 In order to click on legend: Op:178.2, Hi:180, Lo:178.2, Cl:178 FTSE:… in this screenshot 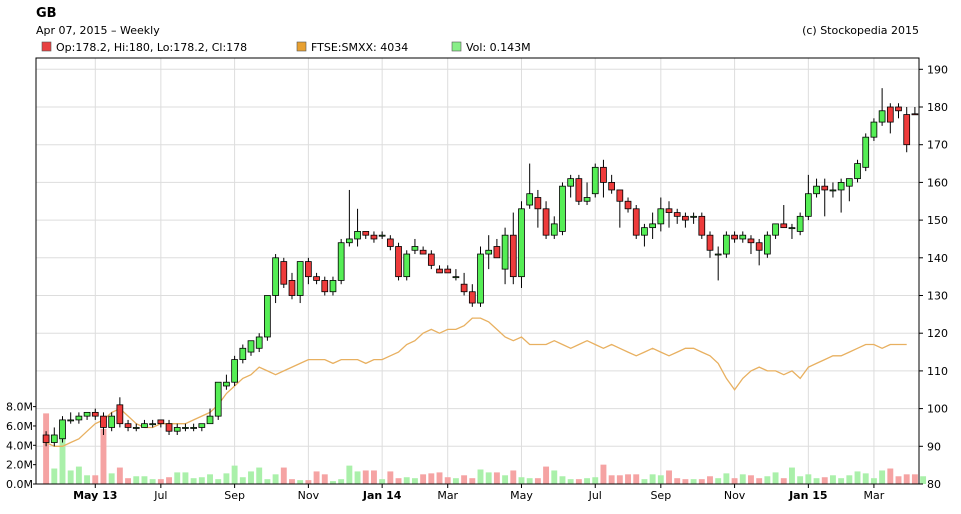, I will do `click(286, 47)`.